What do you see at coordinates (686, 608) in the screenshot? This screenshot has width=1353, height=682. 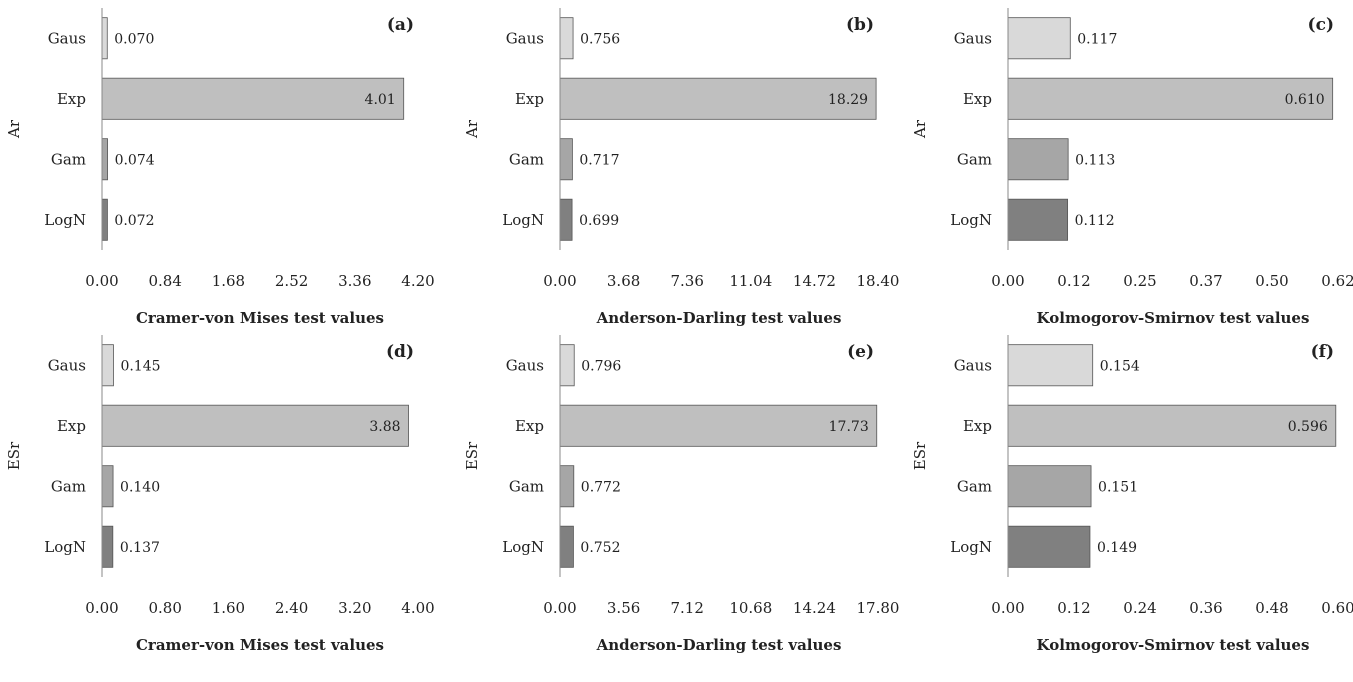 I see `x-tick-label: 7.12` at bounding box center [686, 608].